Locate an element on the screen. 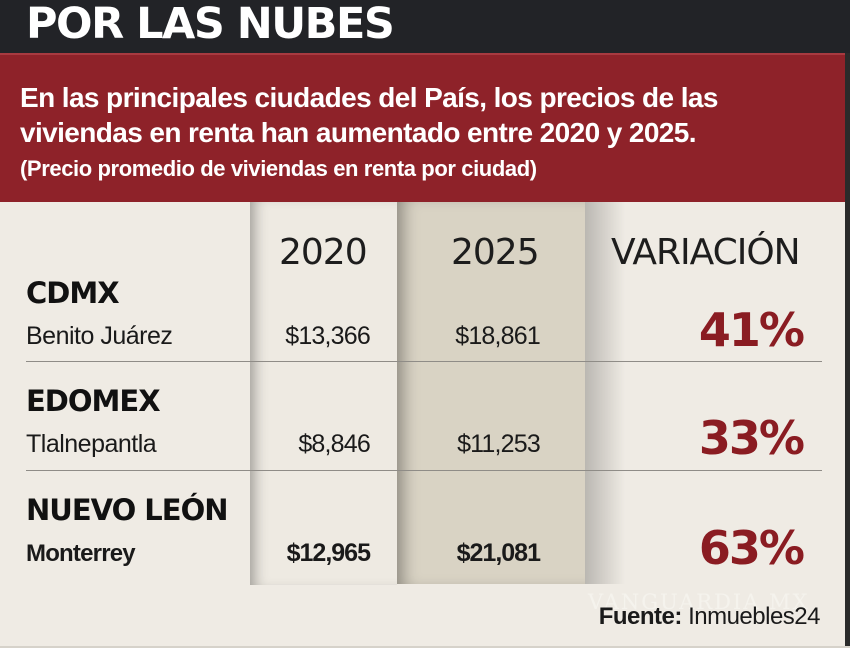 The image size is (850, 648). column-2020-panel is located at coordinates (323, 393).